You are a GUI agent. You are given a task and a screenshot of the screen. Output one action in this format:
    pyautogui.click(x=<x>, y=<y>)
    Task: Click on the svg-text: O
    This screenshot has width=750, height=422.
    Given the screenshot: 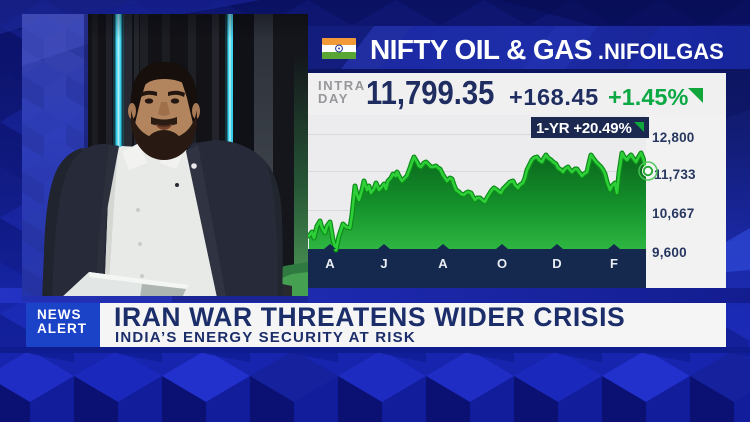 What is the action you would take?
    pyautogui.click(x=502, y=263)
    